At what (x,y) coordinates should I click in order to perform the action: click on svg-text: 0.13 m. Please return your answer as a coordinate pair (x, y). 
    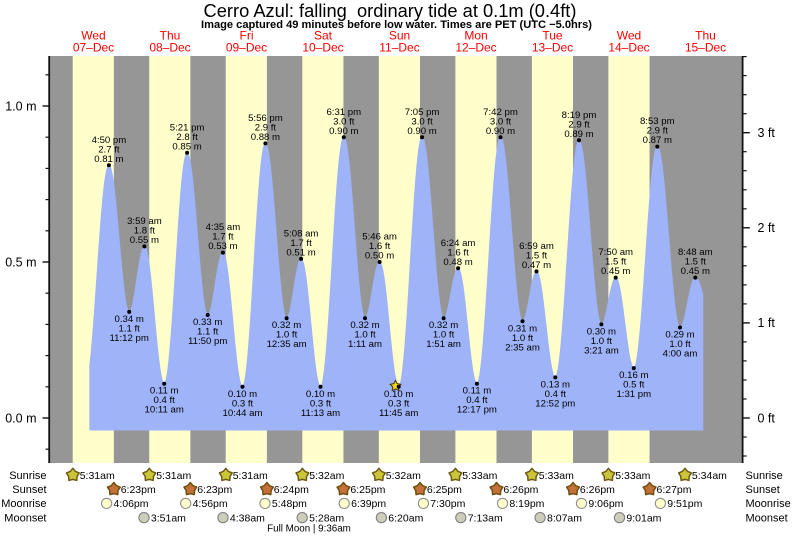
    Looking at the image, I should click on (555, 384).